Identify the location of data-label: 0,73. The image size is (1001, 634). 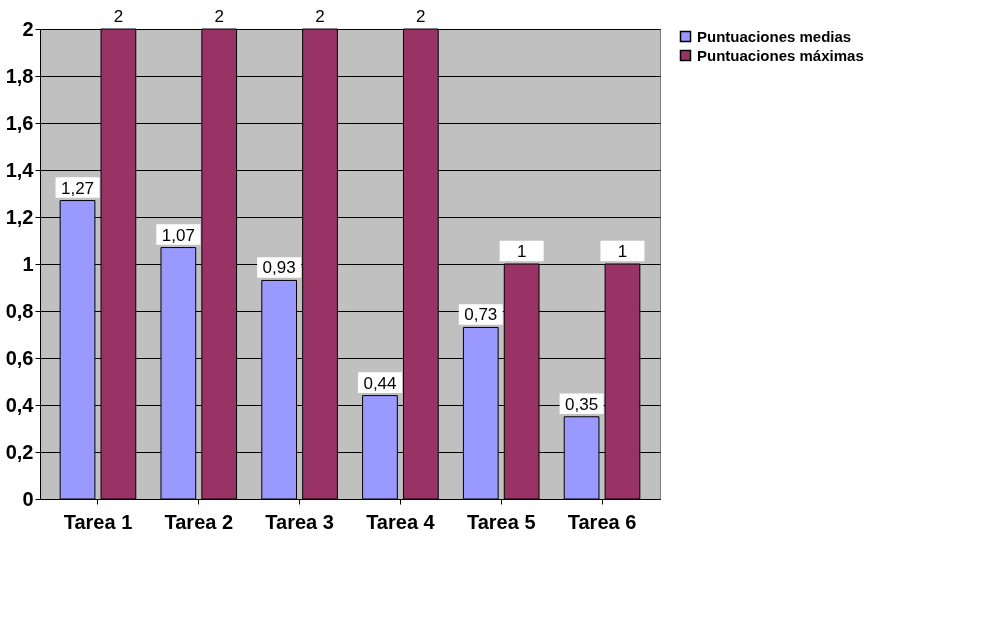
(481, 315).